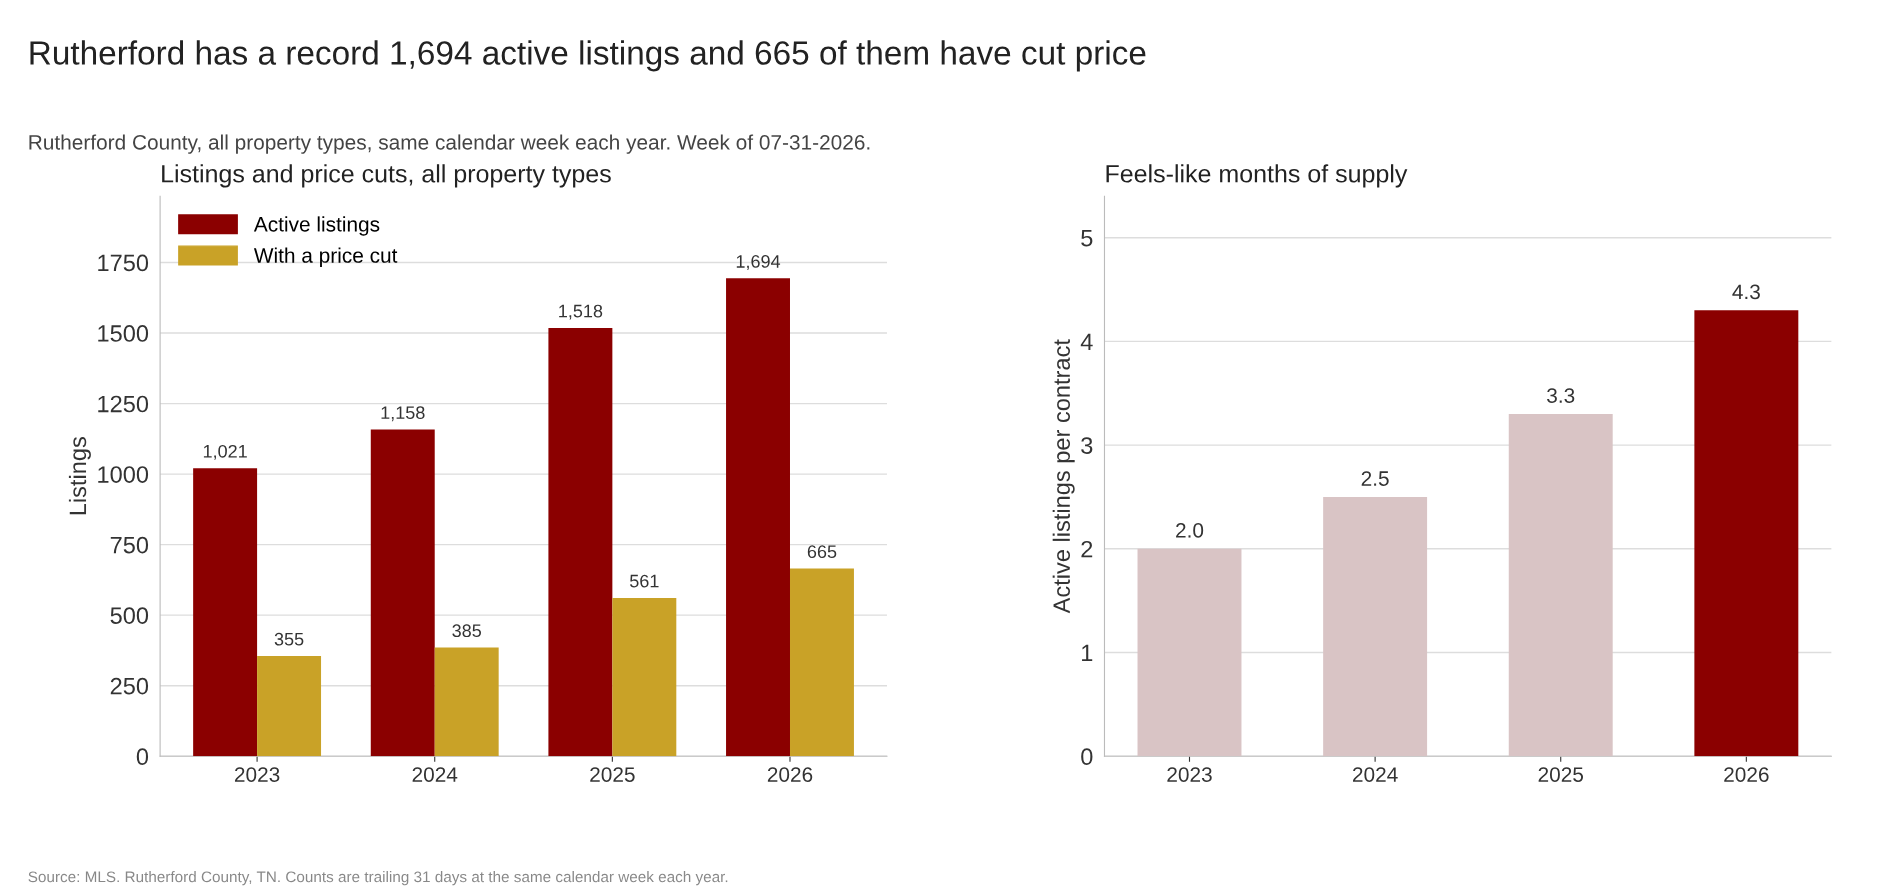  What do you see at coordinates (1086, 341) in the screenshot?
I see `y-tick-label: 4` at bounding box center [1086, 341].